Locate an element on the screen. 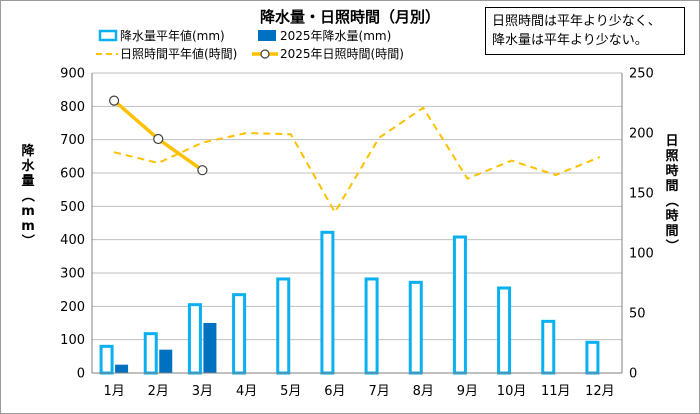  x-tick-label: 10月 is located at coordinates (512, 391).